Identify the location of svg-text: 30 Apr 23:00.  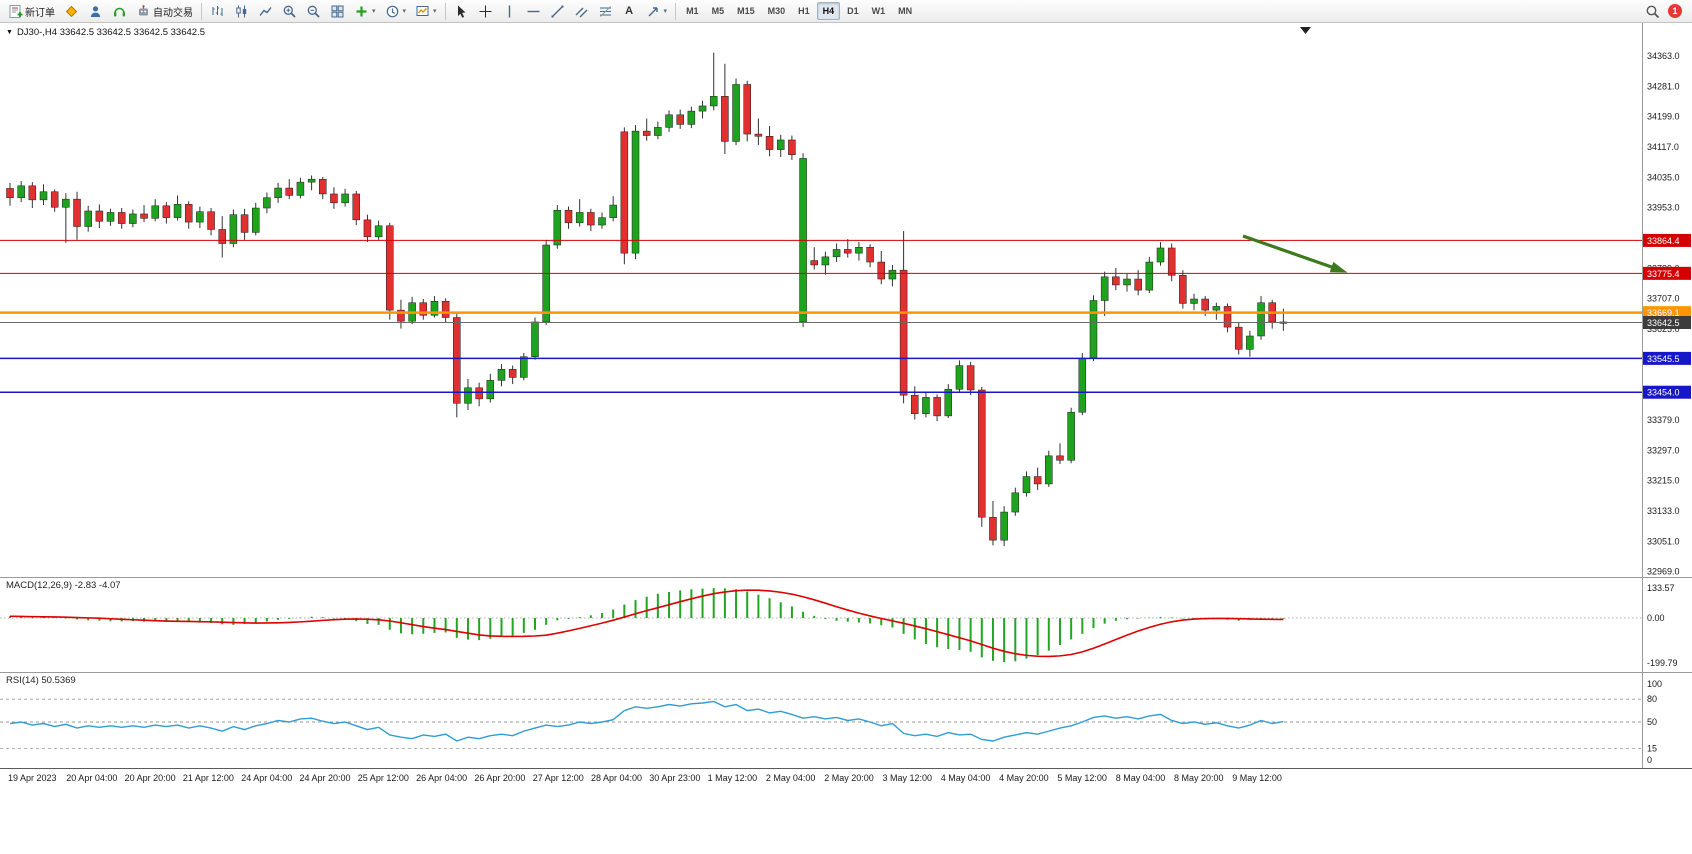
(674, 778).